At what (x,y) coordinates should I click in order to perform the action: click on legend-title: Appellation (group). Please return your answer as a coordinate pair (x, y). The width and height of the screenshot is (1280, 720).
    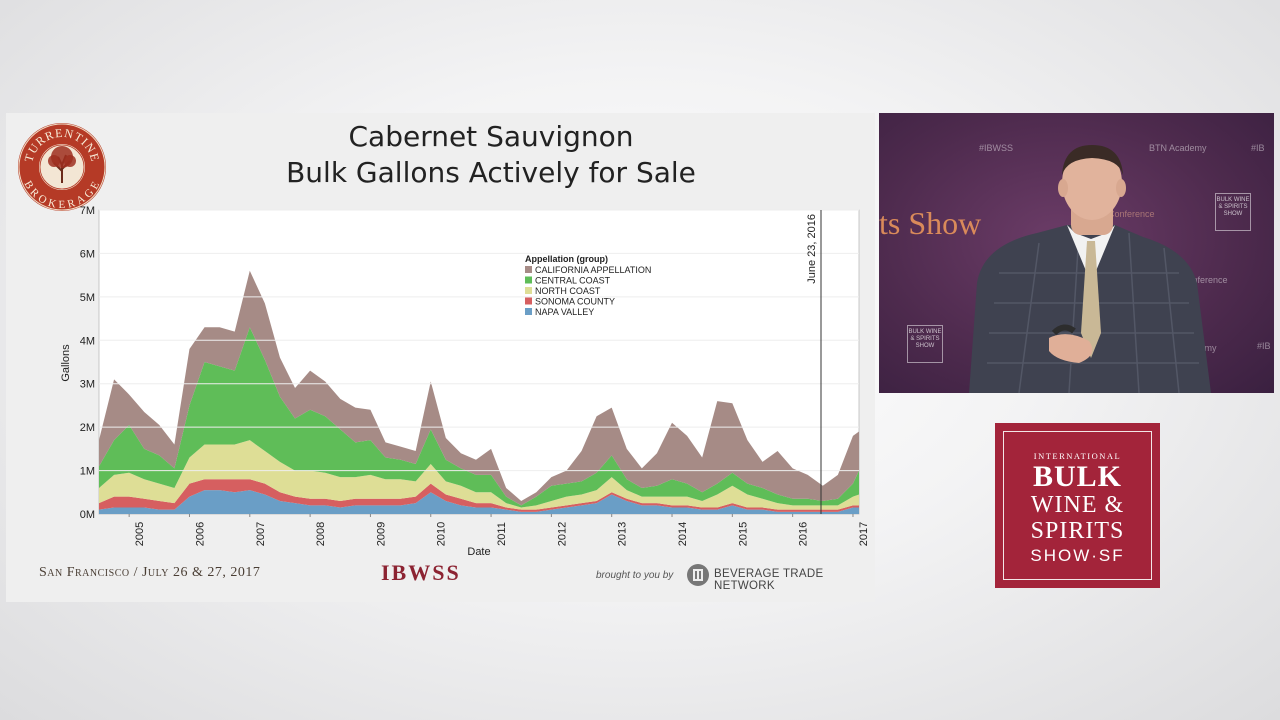
    Looking at the image, I should click on (566, 259).